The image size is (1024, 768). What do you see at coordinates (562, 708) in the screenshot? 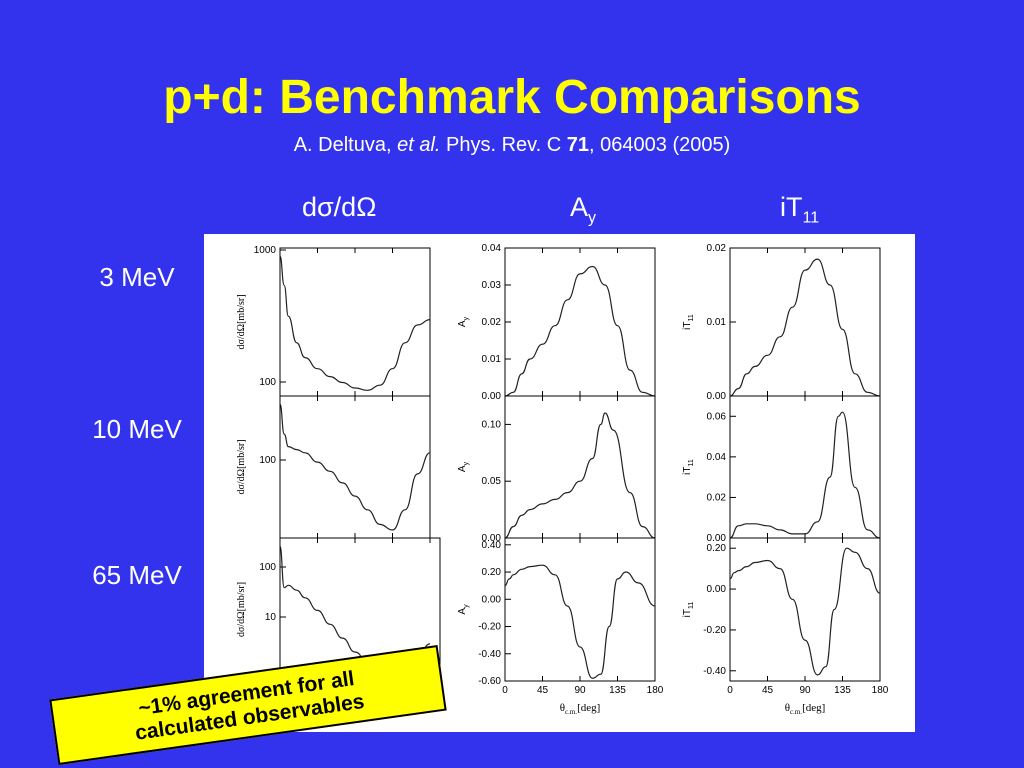
I see `plot-r3-c2-xlabel-theta: θ` at bounding box center [562, 708].